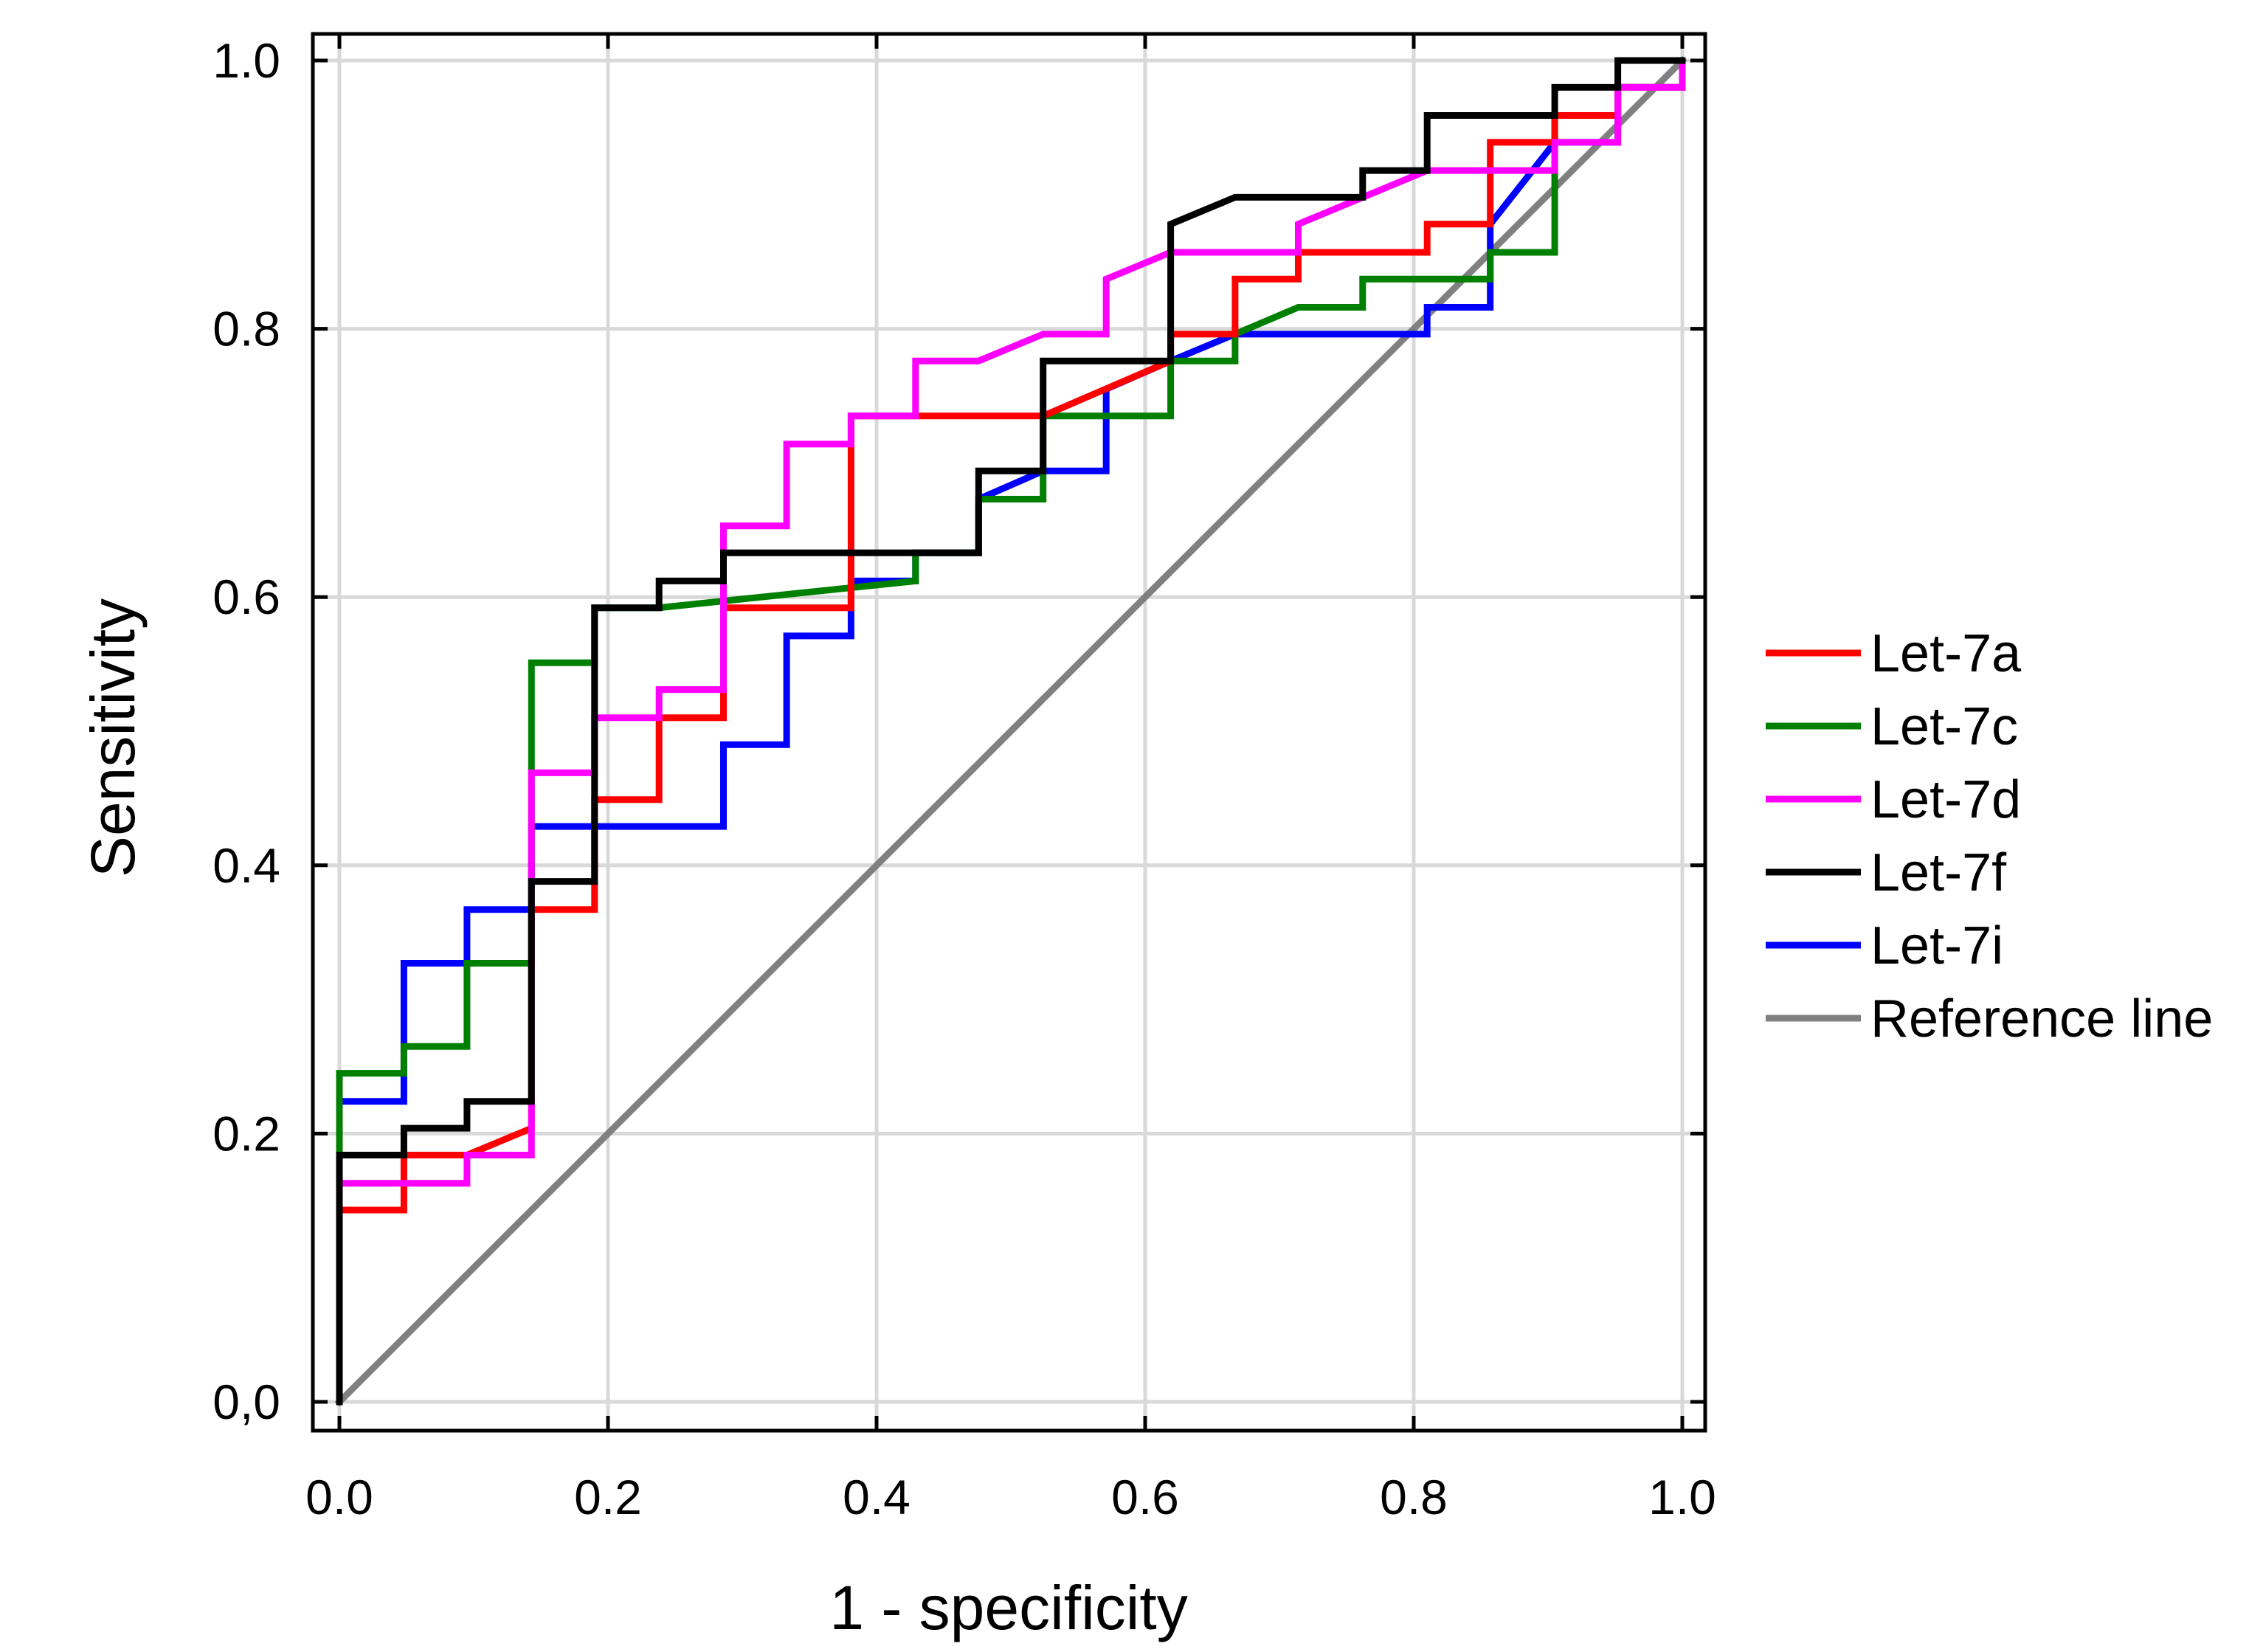 This screenshot has width=2263, height=1652. What do you see at coordinates (1145, 1497) in the screenshot?
I see `x-tick-label: 0.6` at bounding box center [1145, 1497].